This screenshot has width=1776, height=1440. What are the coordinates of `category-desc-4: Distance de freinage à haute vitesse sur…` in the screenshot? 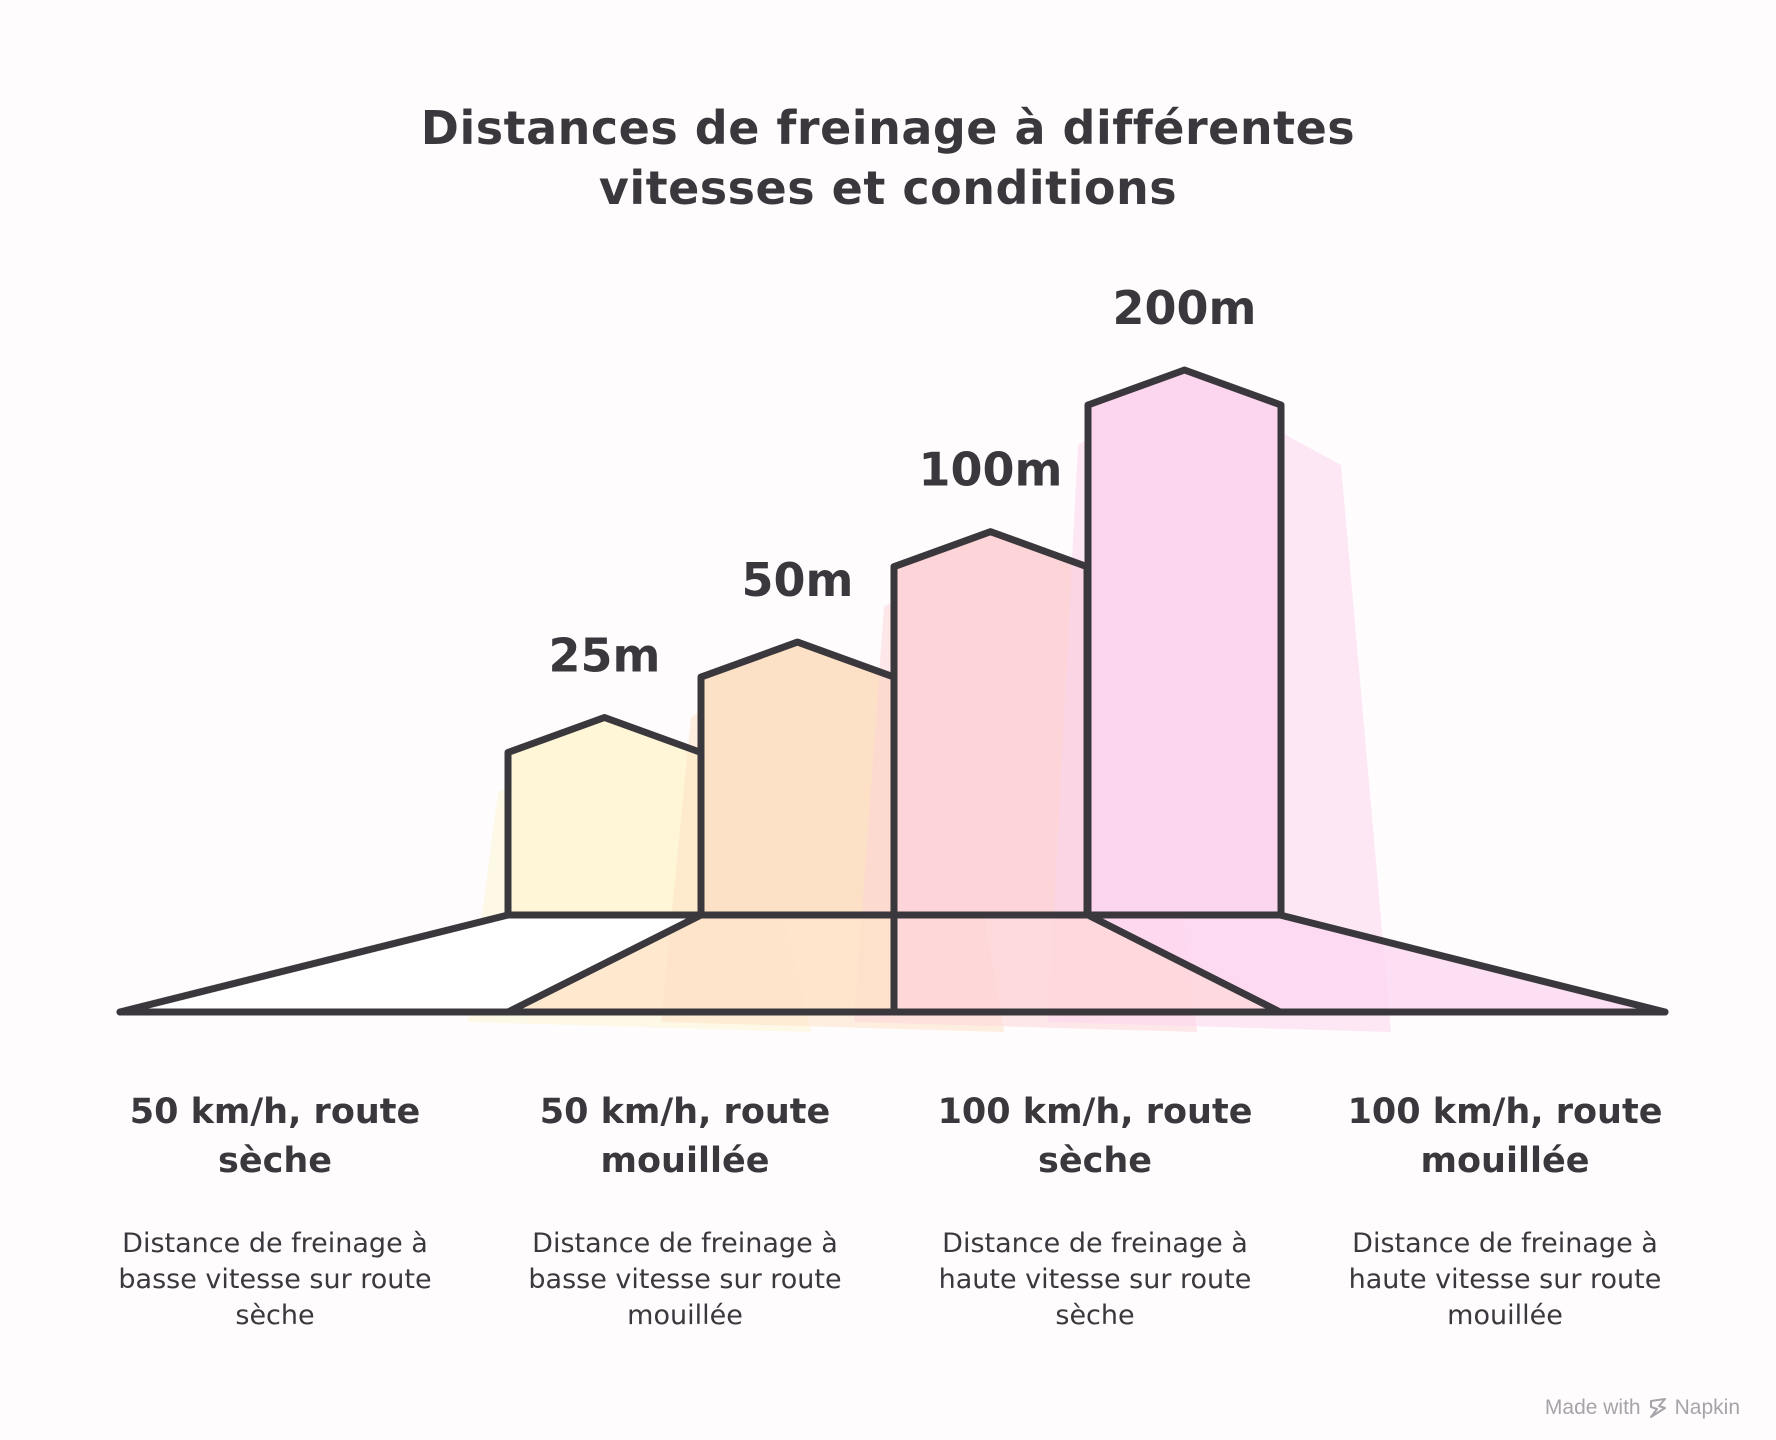 It's located at (1505, 1279).